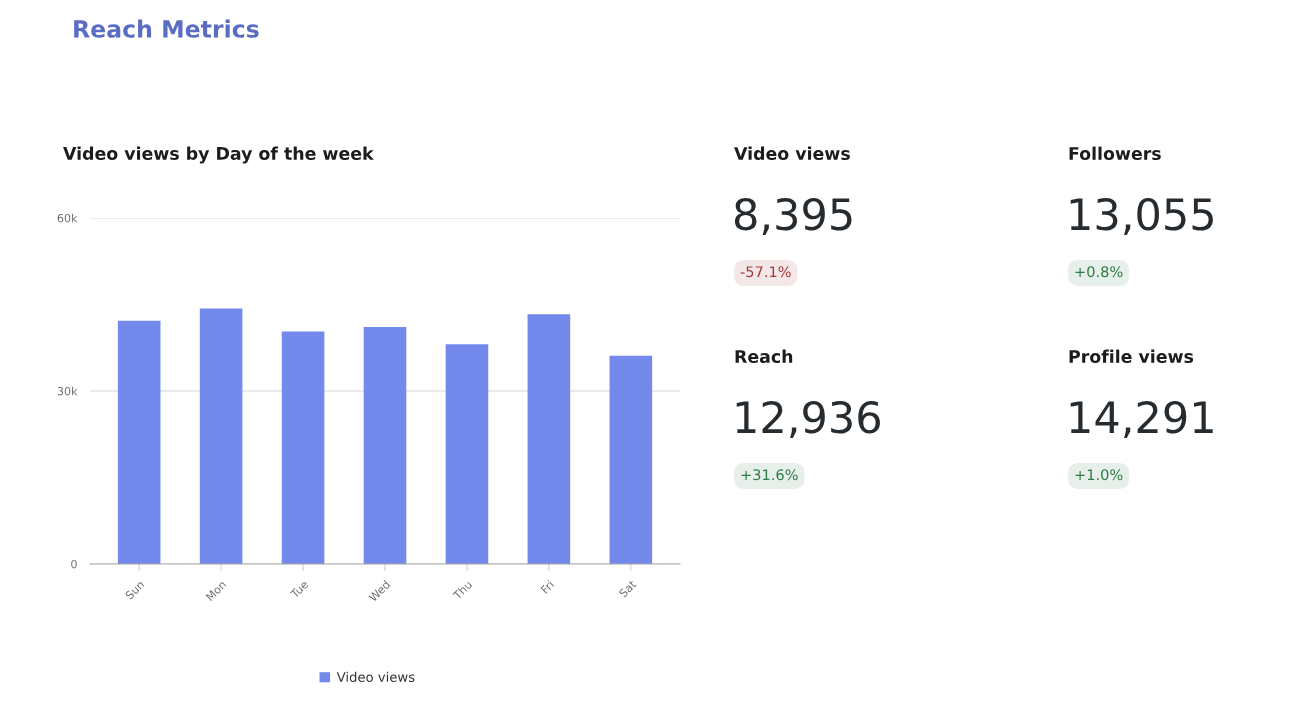  Describe the element at coordinates (299, 589) in the screenshot. I see `x-tick-label: Tue` at that location.